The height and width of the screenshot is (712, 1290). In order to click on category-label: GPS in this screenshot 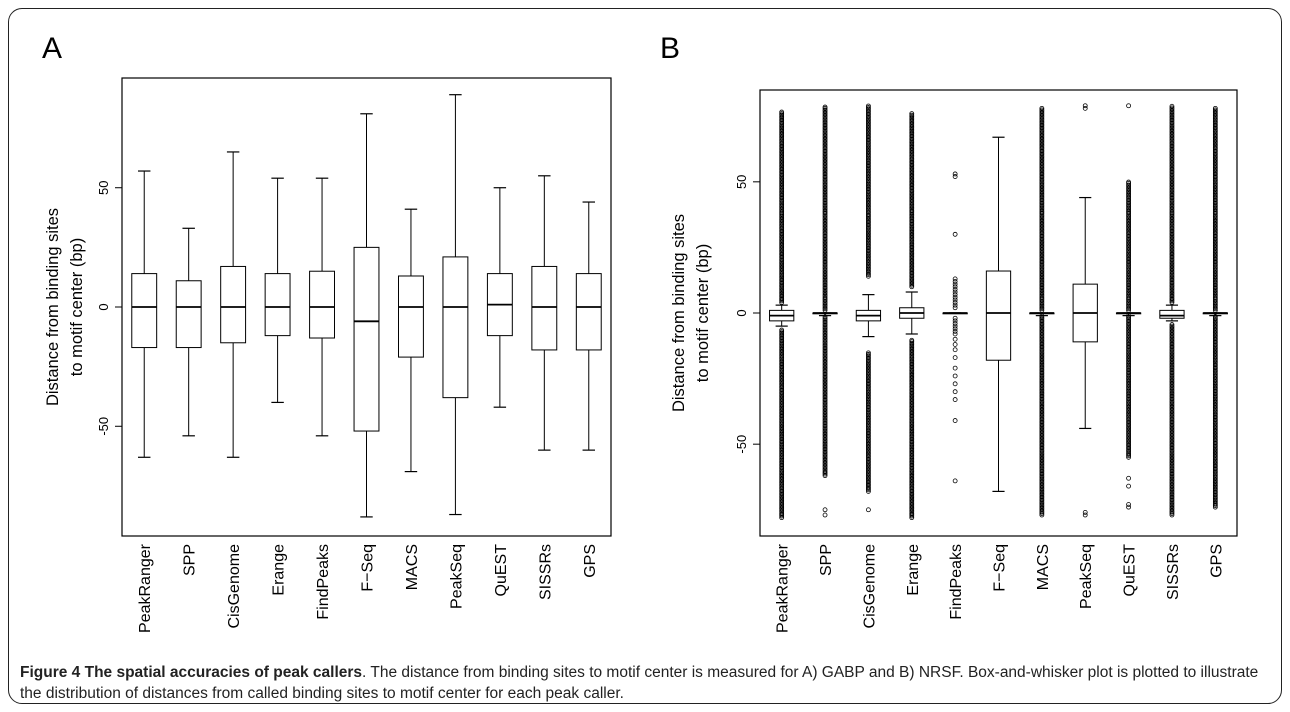, I will do `click(1216, 561)`.